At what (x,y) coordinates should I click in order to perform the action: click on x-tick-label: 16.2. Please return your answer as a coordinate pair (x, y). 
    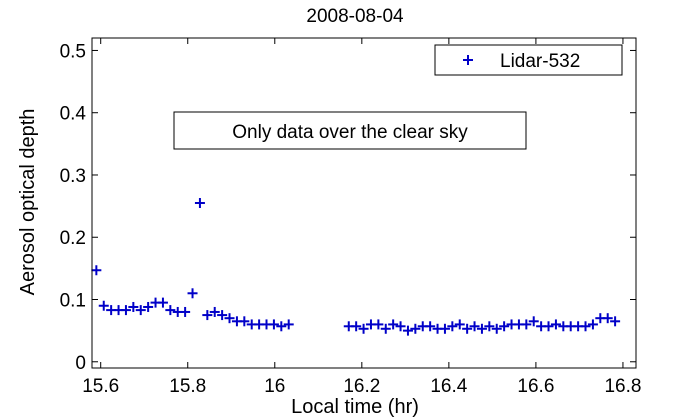
    Looking at the image, I should click on (361, 386).